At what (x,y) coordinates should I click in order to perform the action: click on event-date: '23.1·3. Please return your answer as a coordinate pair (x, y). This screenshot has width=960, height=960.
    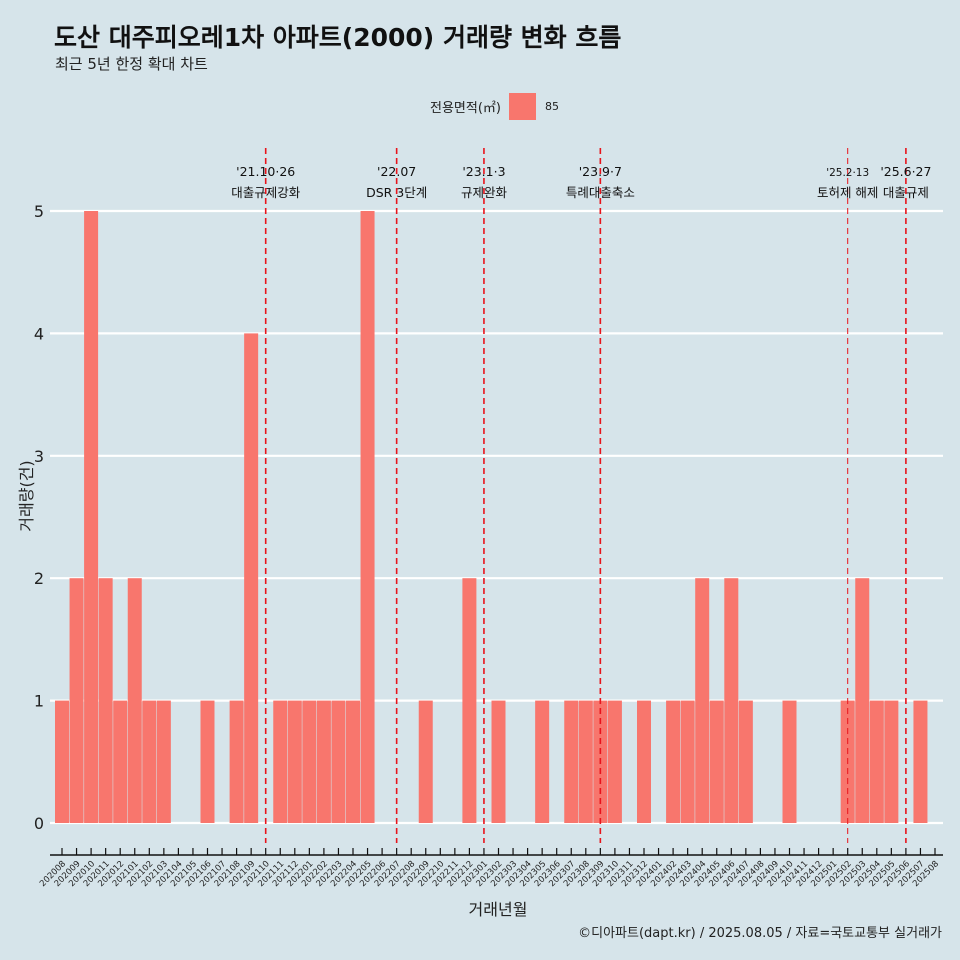
    Looking at the image, I should click on (483, 171).